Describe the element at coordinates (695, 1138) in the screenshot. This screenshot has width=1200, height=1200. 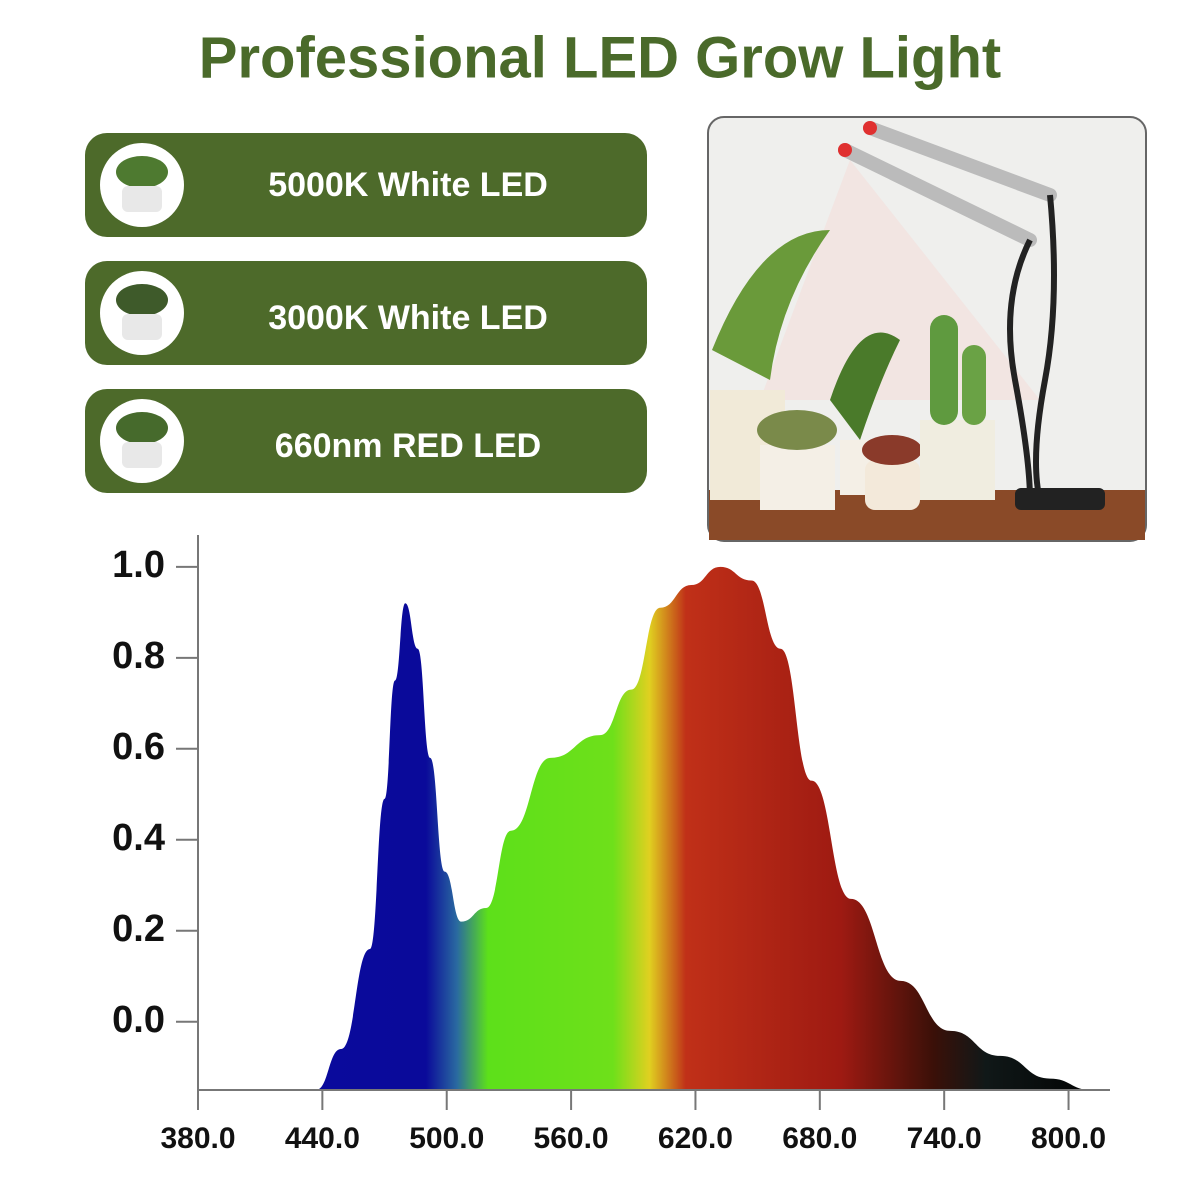
I see `x-tick-label: 620.0` at that location.